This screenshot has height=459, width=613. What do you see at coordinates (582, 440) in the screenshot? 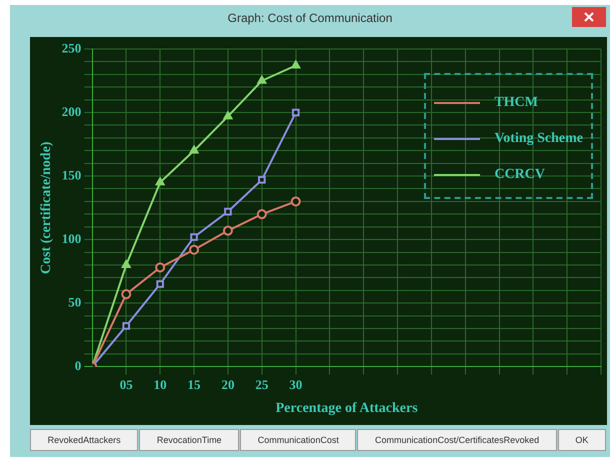
I see `text: OK` at bounding box center [582, 440].